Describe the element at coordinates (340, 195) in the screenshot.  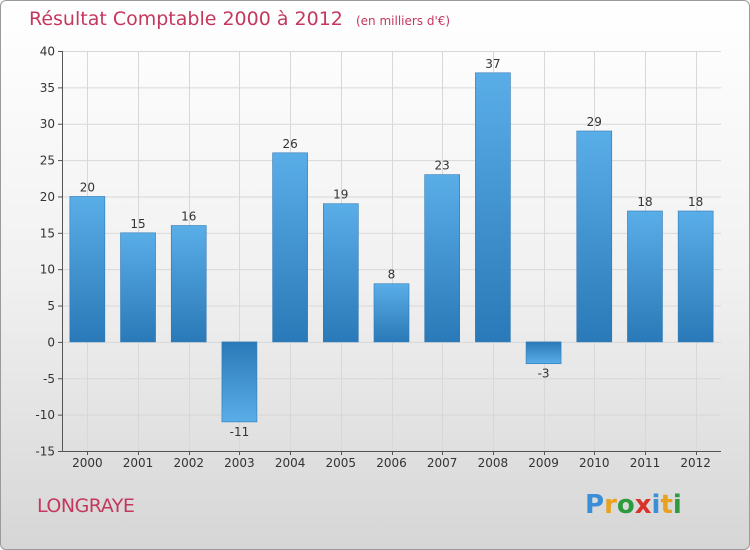
I see `bar-value-label: 19` at that location.